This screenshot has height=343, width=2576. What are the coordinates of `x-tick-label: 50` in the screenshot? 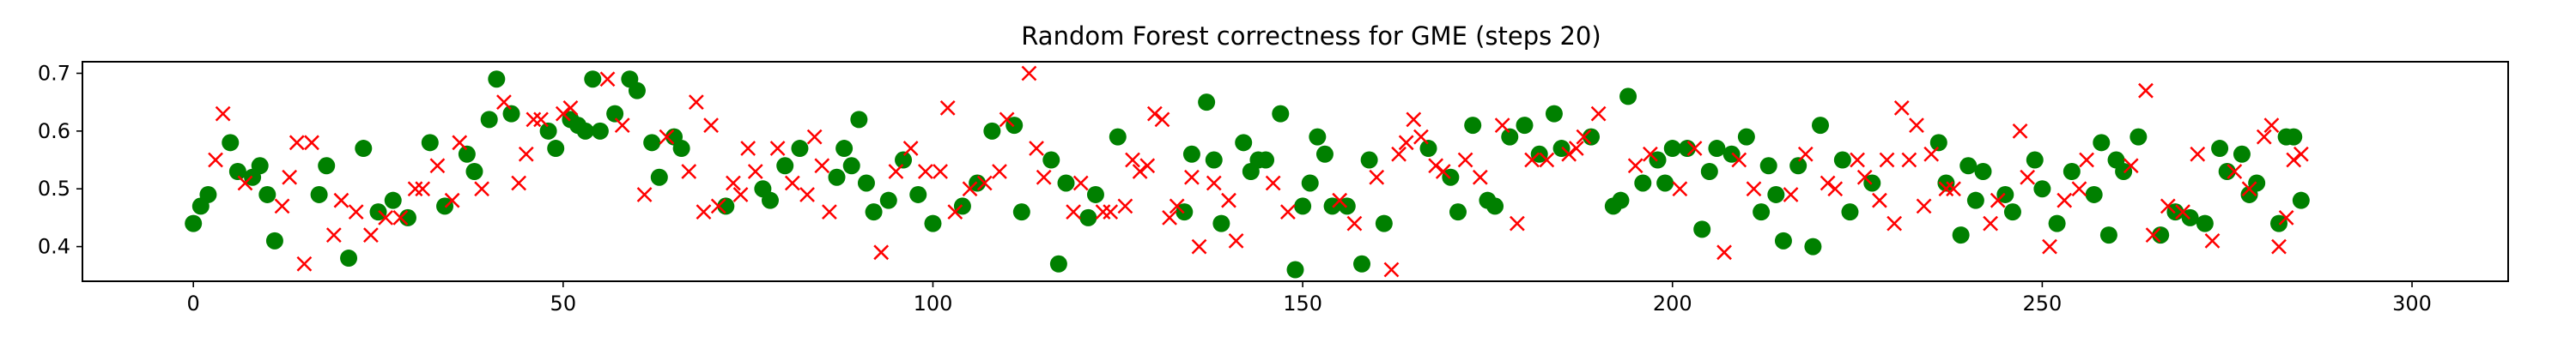 It's located at (563, 304).